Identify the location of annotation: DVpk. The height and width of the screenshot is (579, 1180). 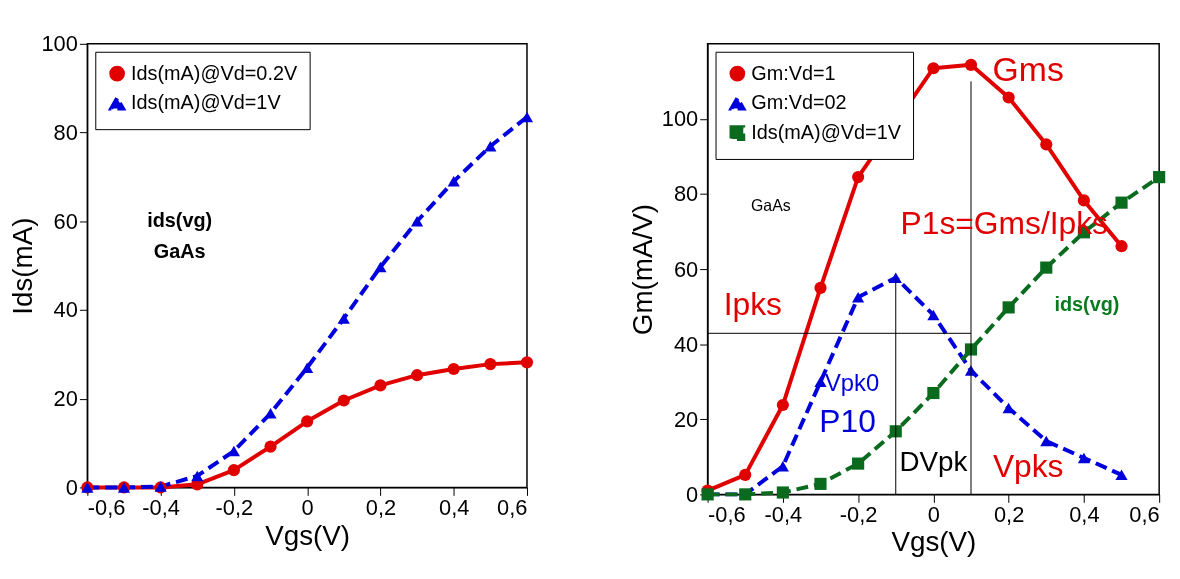
(933, 461).